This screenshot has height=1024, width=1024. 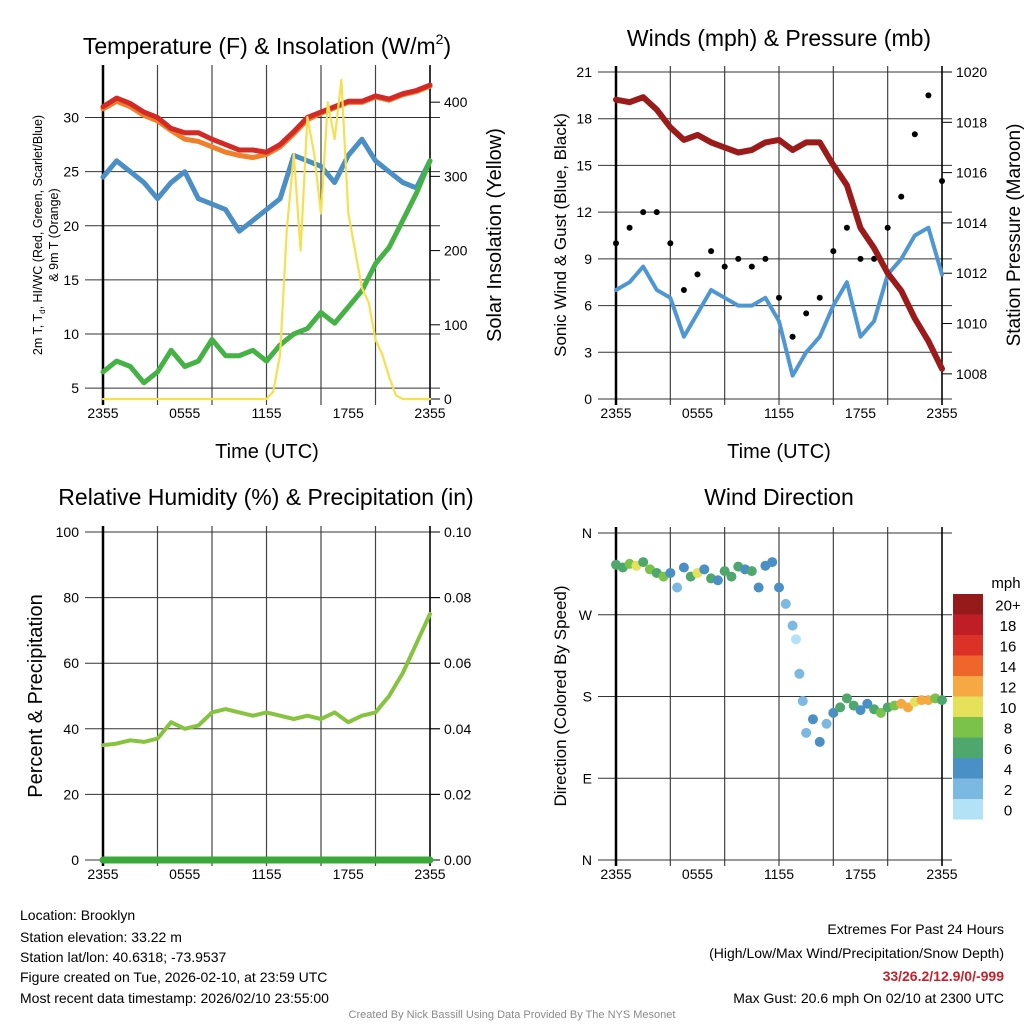 What do you see at coordinates (587, 697) in the screenshot?
I see `y-tick-label: S` at bounding box center [587, 697].